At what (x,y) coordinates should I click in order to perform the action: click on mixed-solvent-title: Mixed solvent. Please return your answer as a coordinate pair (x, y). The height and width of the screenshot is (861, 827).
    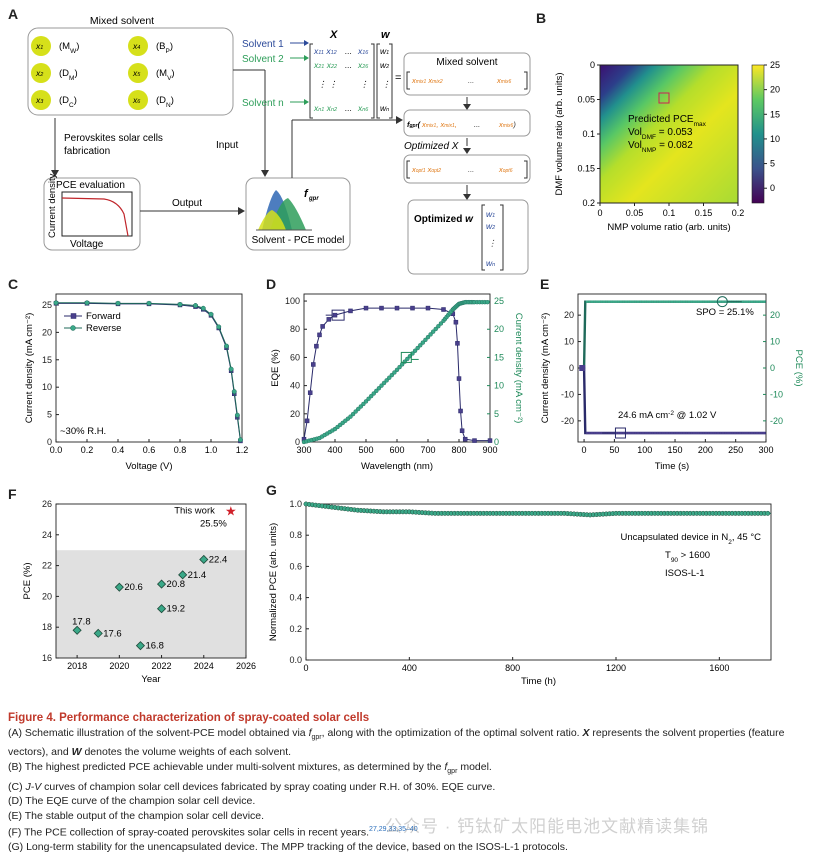
    Looking at the image, I should click on (122, 21).